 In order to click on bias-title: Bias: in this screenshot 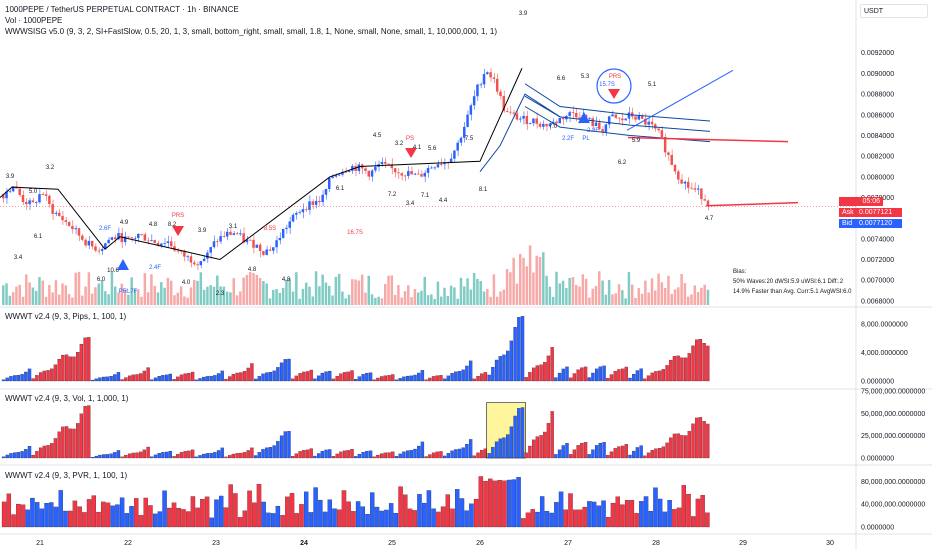, I will do `click(740, 272)`.